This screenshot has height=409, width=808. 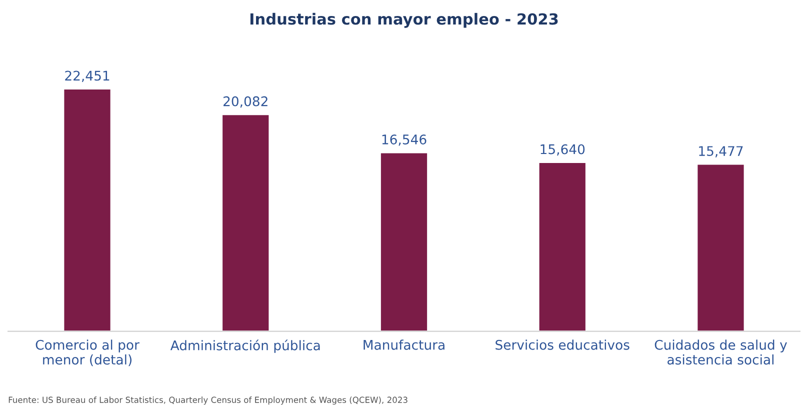 What do you see at coordinates (245, 346) in the screenshot?
I see `x-tick-label: Administración pública` at bounding box center [245, 346].